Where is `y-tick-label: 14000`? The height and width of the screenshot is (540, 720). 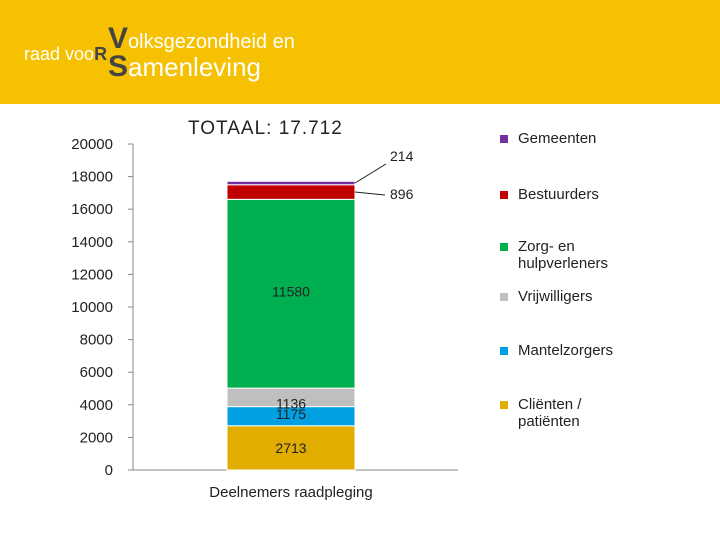 y-tick-label: 14000 is located at coordinates (92, 242).